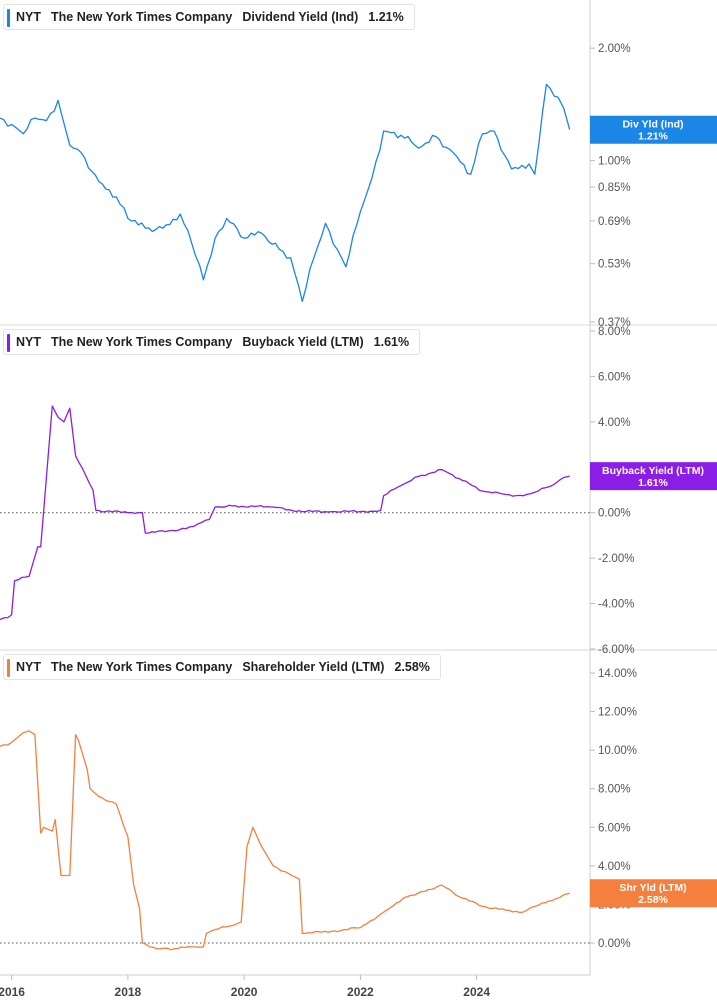 The height and width of the screenshot is (1005, 717). I want to click on value-tag-label: Buyback Yield (LTM), so click(653, 471).